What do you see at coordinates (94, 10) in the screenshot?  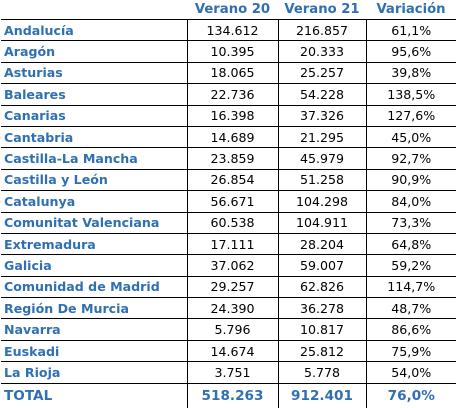 I see `header-region` at bounding box center [94, 10].